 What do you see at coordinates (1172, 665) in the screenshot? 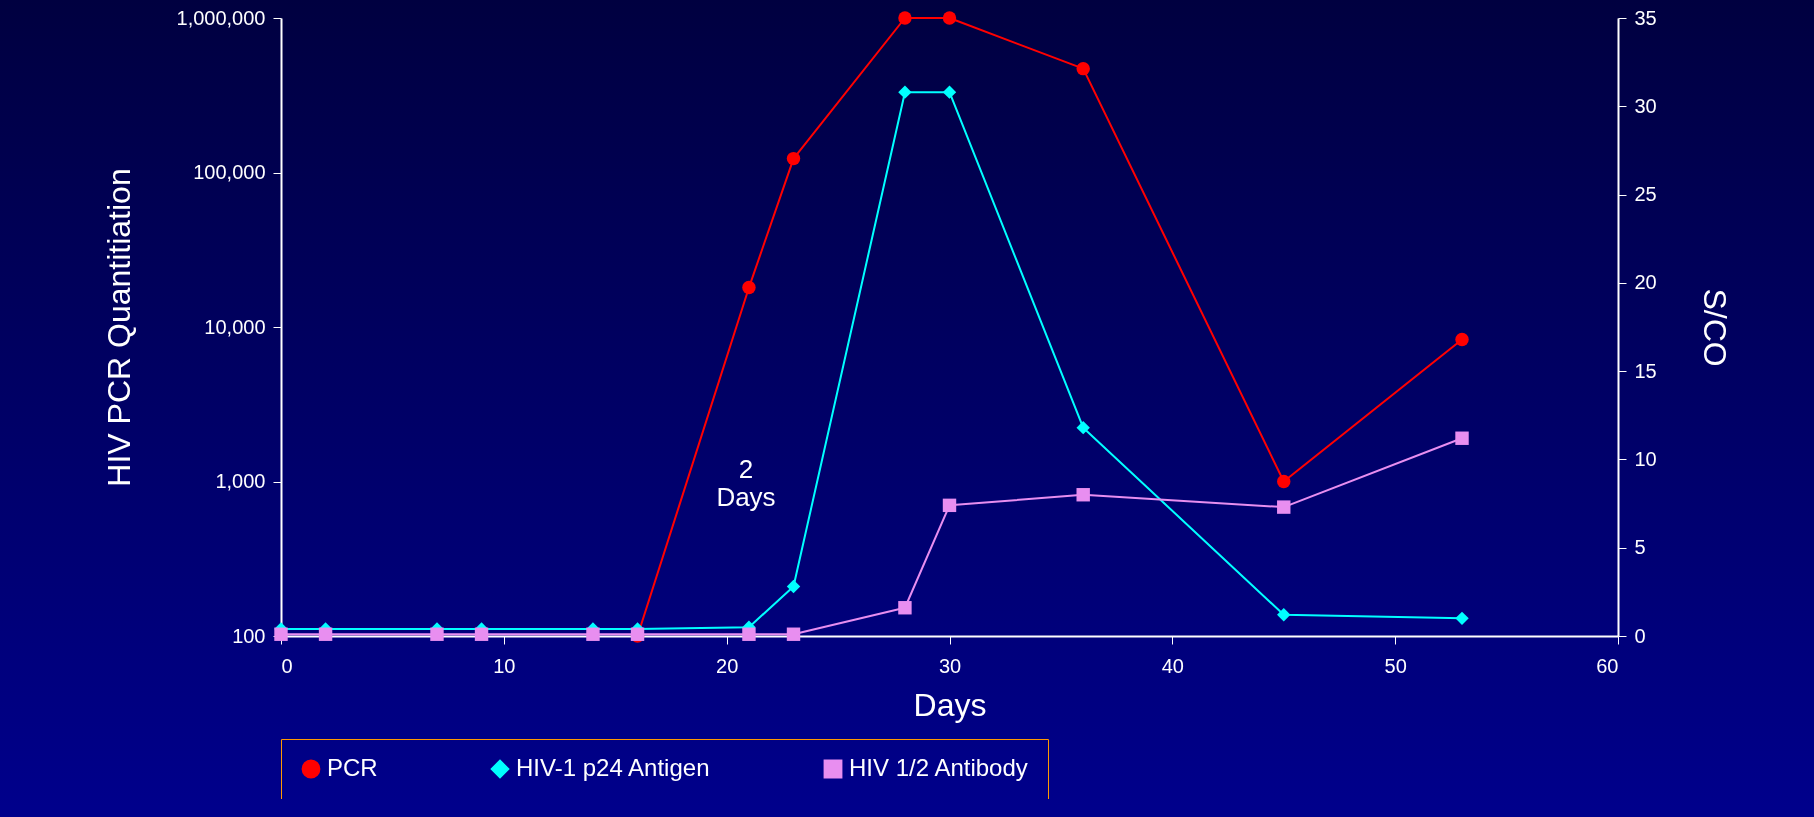
I see `x-tick-label: 40` at bounding box center [1172, 665].